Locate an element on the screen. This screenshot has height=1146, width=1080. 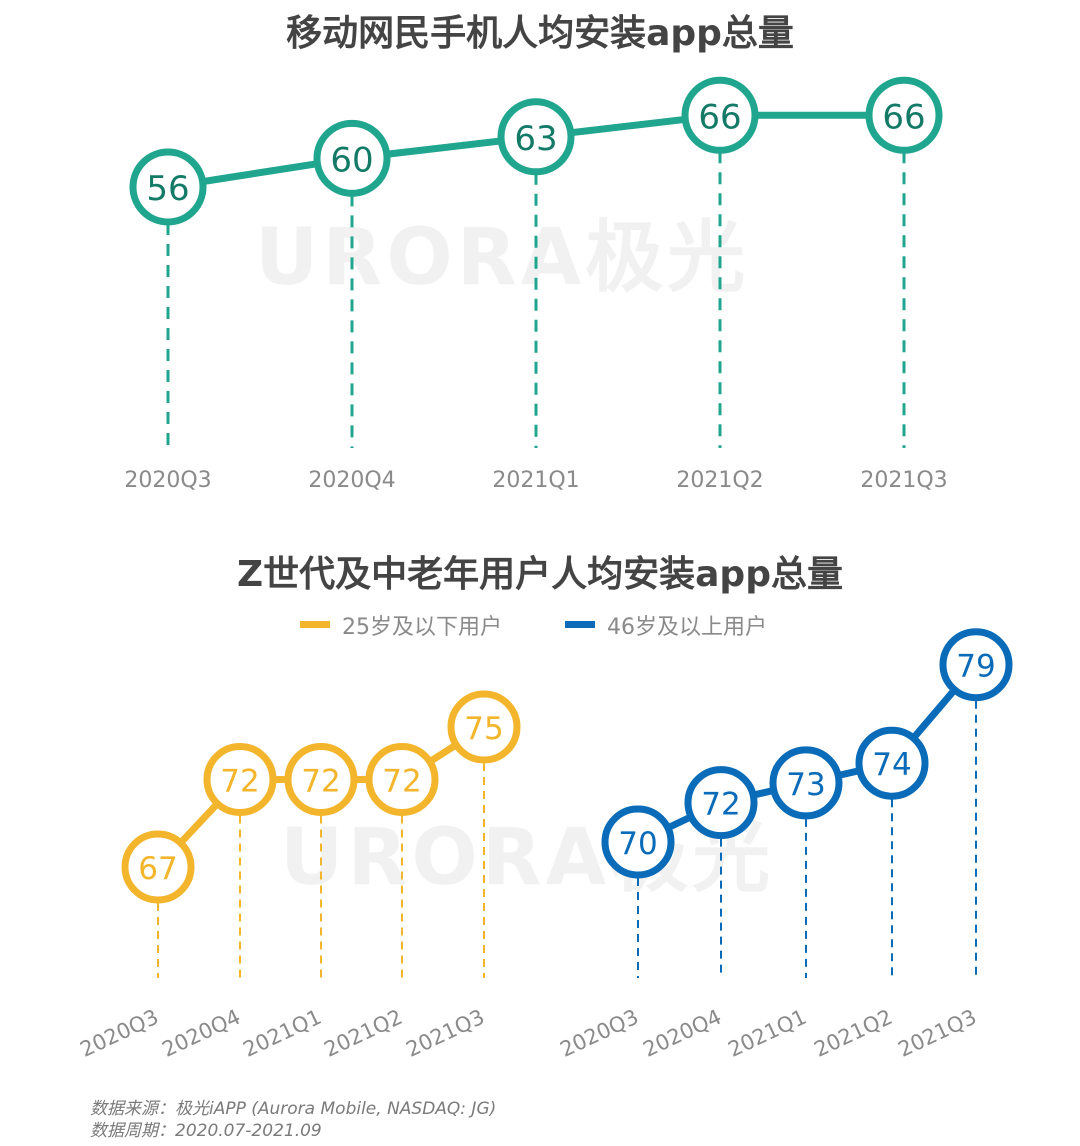
chart-title-age-groups: Z世代及中老年用户人均安装app总量 is located at coordinates (540, 574).